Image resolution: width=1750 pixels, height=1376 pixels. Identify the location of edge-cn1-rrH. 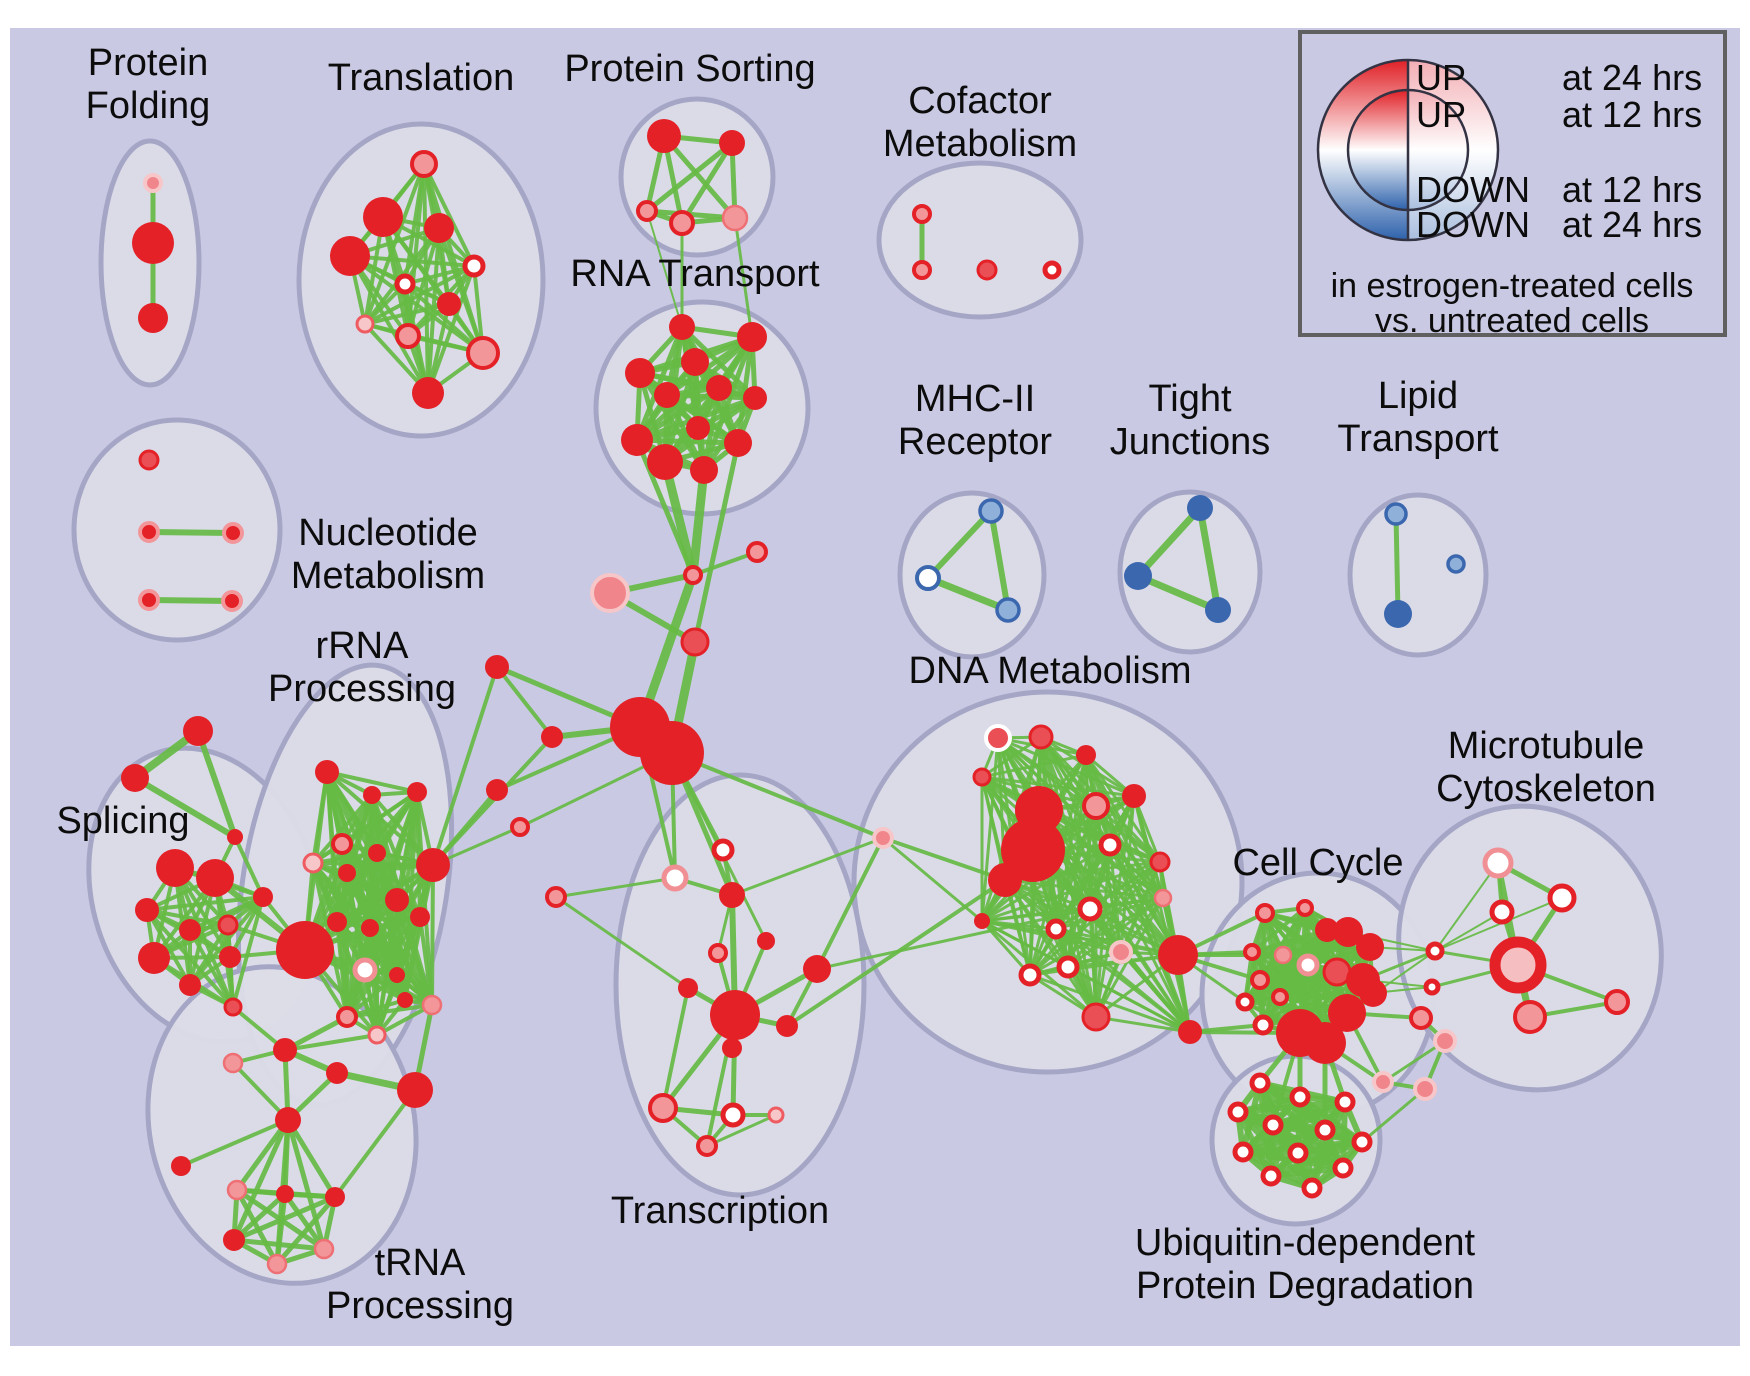
(465, 766).